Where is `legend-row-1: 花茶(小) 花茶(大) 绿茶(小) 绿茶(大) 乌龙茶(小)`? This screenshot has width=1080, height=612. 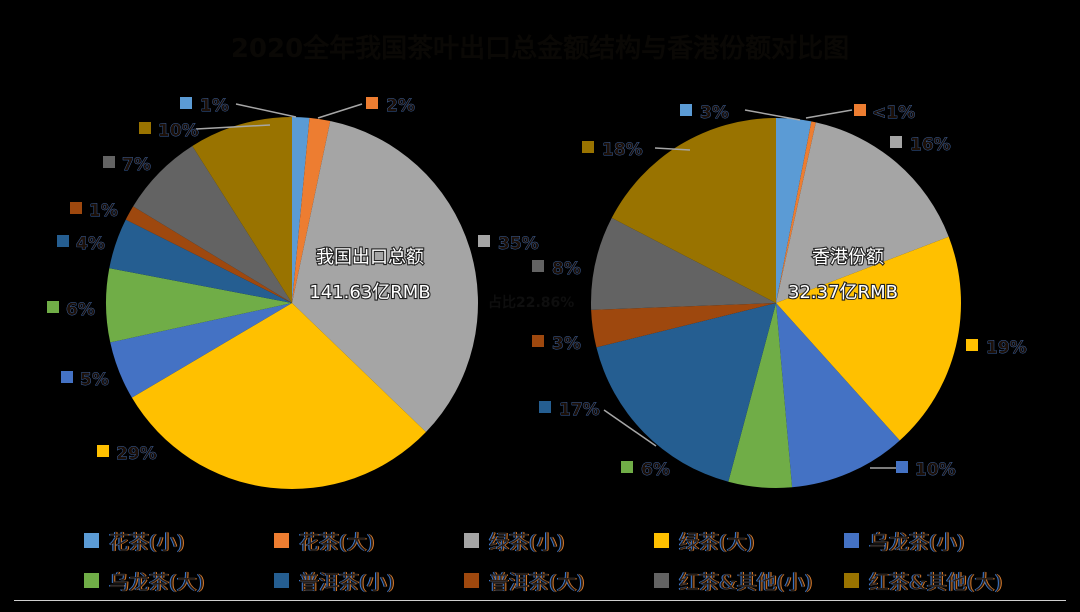 legend-row-1: 花茶(小) 花茶(大) 绿茶(小) 绿茶(大) 乌龙茶(小) is located at coordinates (564, 540).